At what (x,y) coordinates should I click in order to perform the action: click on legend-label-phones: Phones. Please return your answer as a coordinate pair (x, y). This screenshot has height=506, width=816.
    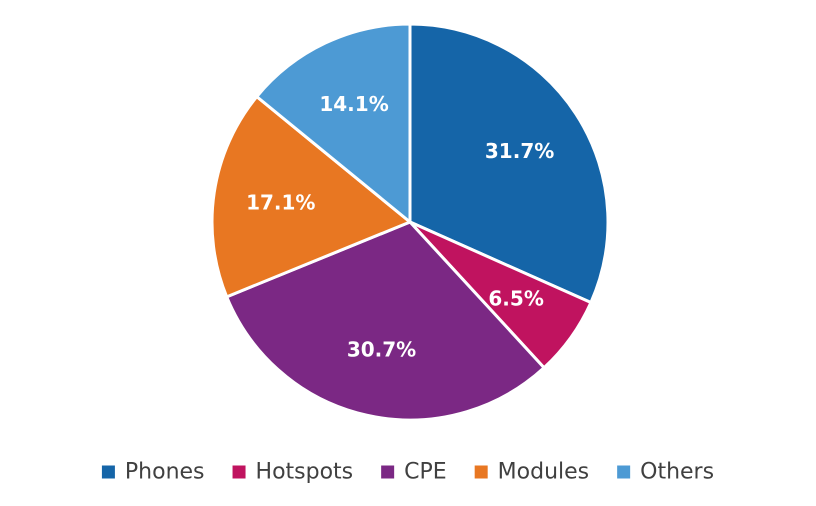
    Looking at the image, I should click on (165, 472).